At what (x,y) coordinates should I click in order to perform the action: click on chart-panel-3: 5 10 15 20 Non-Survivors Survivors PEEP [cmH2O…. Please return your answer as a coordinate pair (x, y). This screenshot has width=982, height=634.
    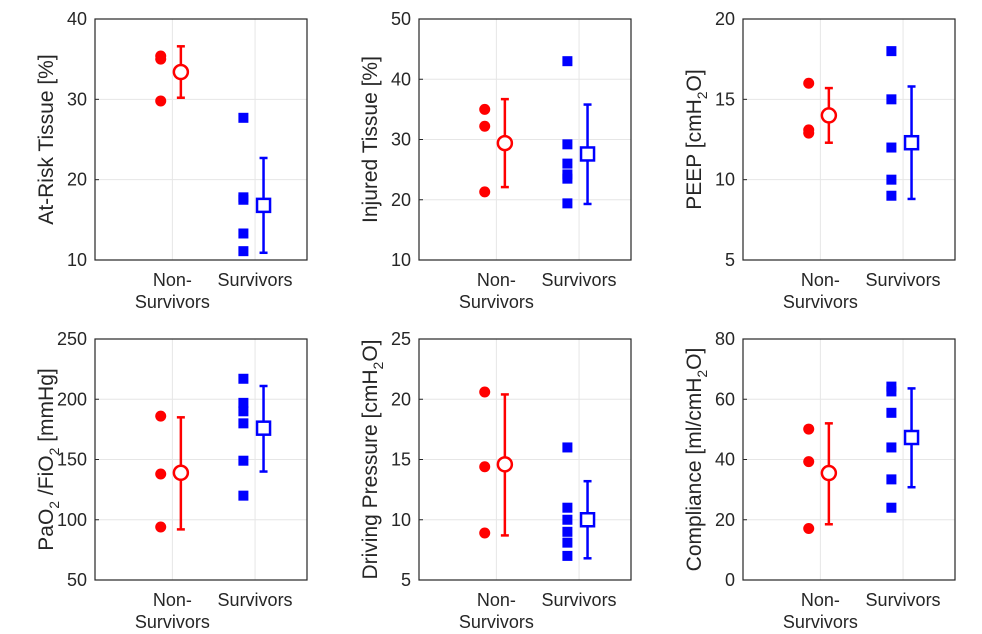
    Looking at the image, I should click on (819, 160).